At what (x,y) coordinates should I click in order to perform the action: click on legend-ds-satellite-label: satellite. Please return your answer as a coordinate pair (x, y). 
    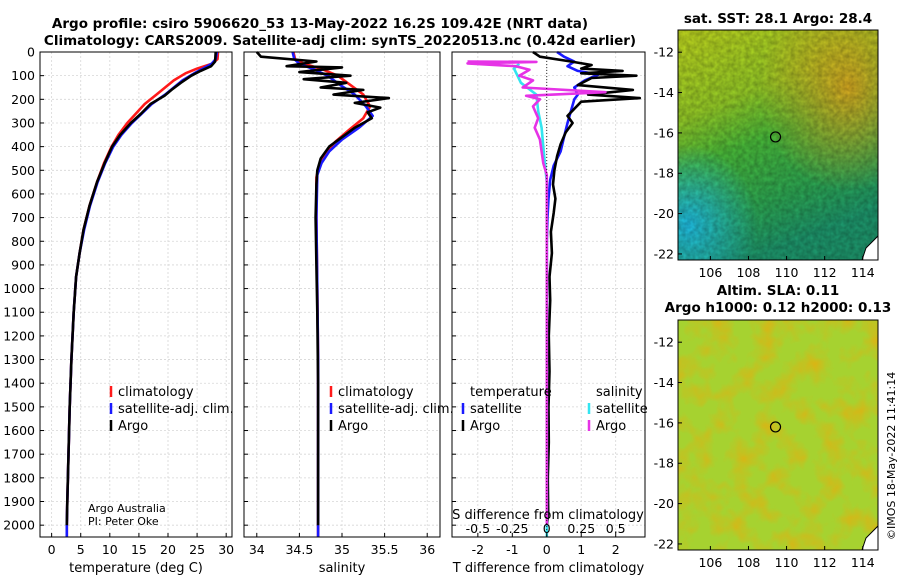
    Looking at the image, I should click on (622, 409).